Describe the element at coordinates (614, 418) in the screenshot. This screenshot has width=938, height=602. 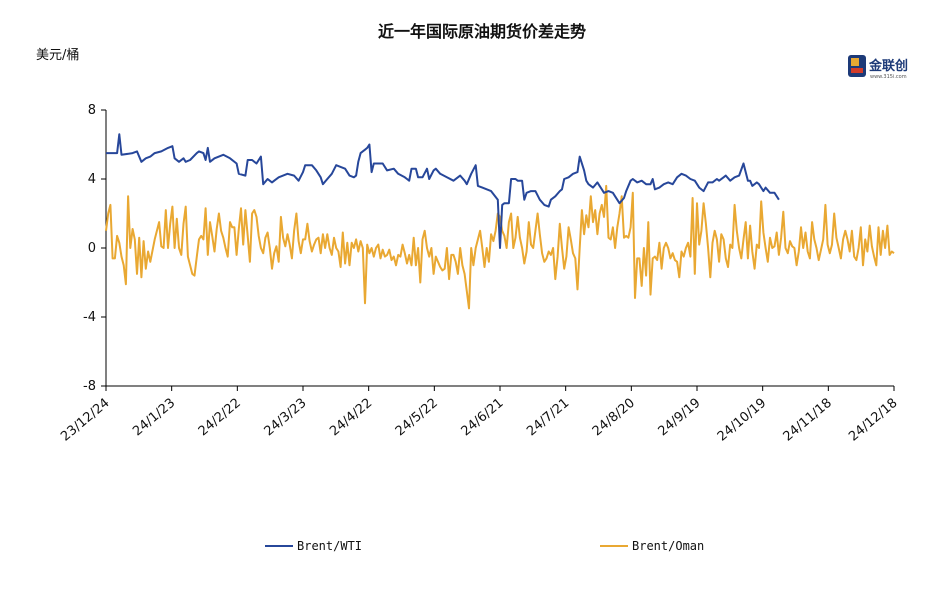
I see `x-tick-label: 24/8/20` at that location.